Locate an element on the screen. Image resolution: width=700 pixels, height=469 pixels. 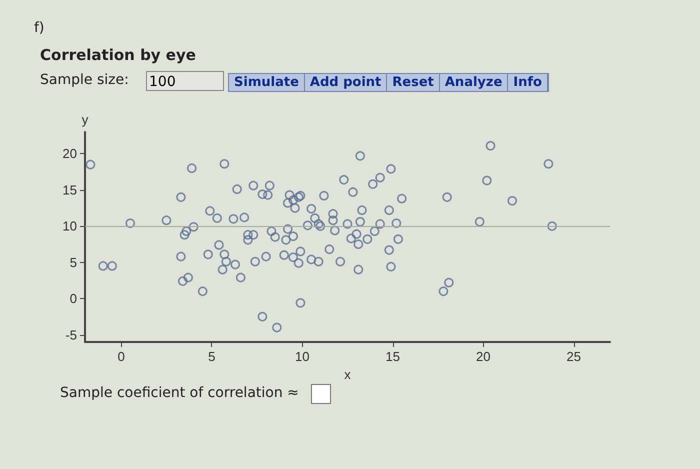
y-tick-label: 20 is located at coordinates (69, 154).